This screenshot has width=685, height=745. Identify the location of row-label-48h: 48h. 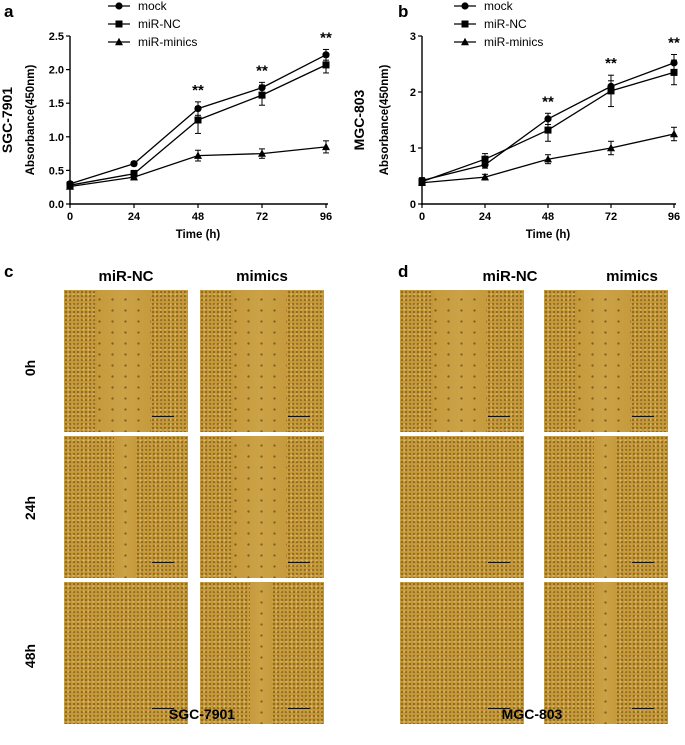
(30, 656).